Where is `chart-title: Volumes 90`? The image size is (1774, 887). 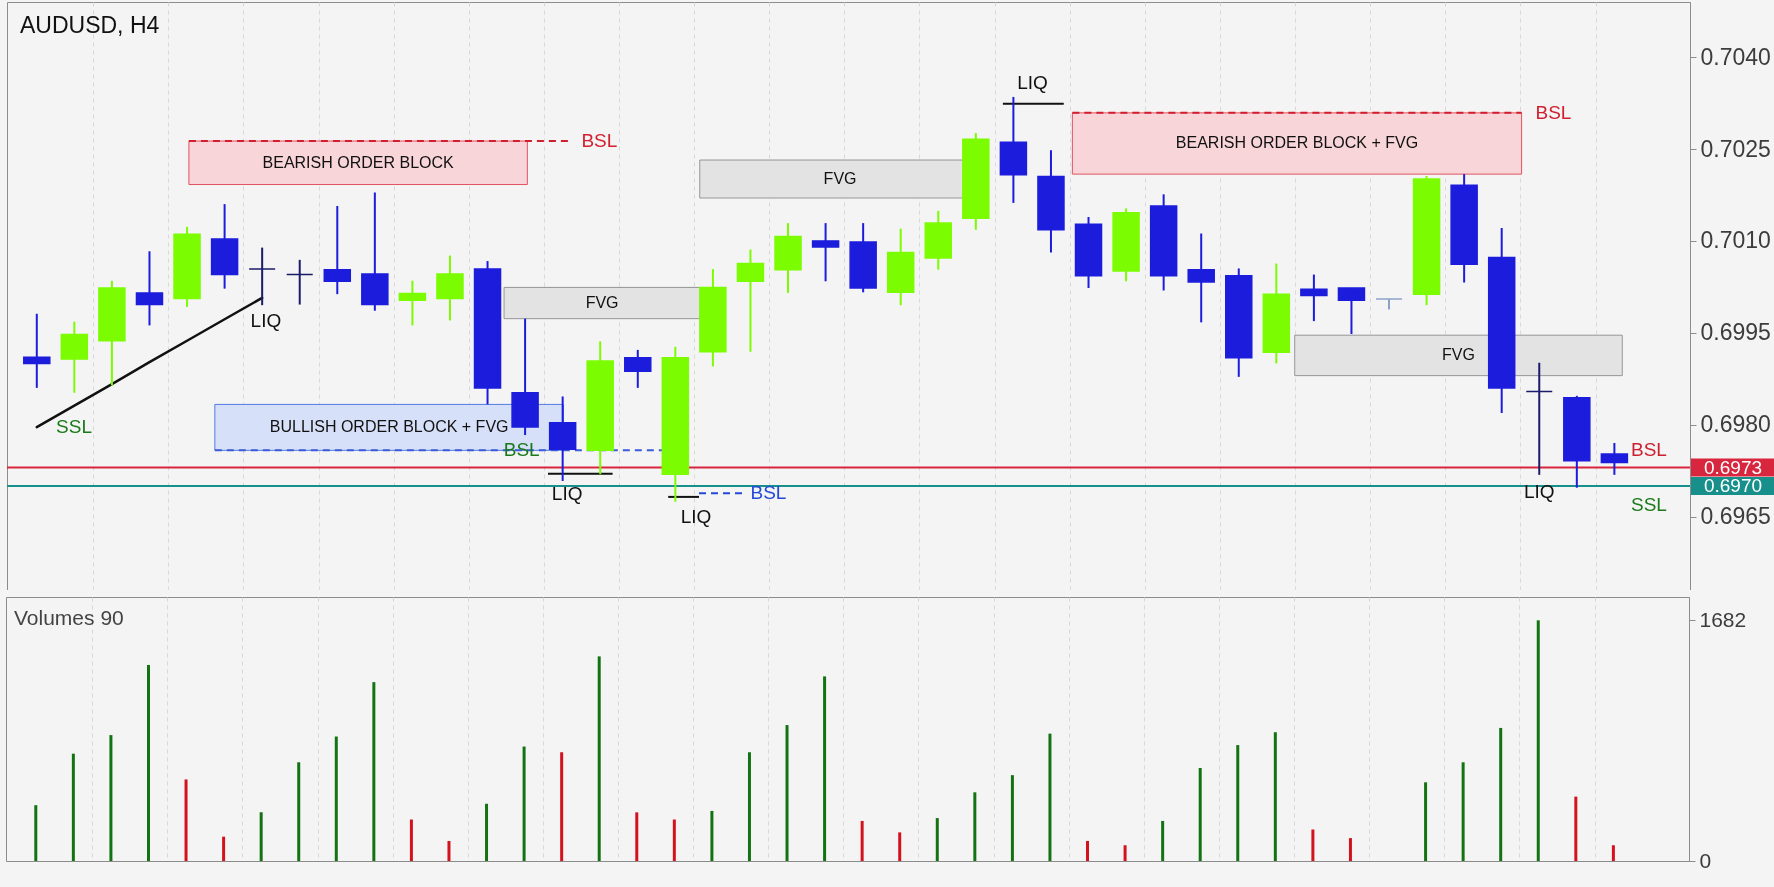
chart-title: Volumes 90 is located at coordinates (69, 617).